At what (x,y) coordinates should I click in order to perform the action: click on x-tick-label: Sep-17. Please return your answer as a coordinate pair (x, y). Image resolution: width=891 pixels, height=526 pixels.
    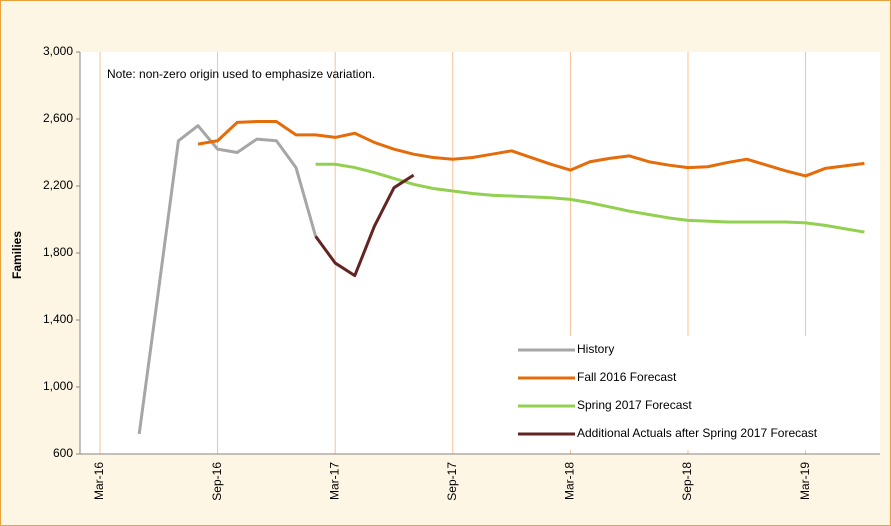
    Looking at the image, I should click on (452, 481).